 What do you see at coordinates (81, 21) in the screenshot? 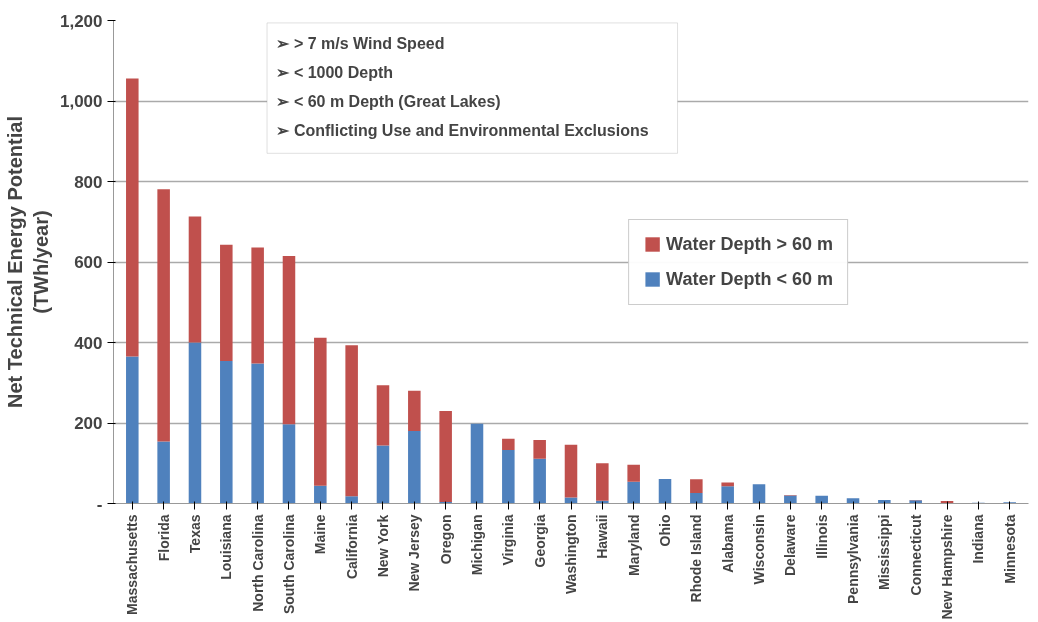
I see `y-tick-label: 1,200` at bounding box center [81, 21].